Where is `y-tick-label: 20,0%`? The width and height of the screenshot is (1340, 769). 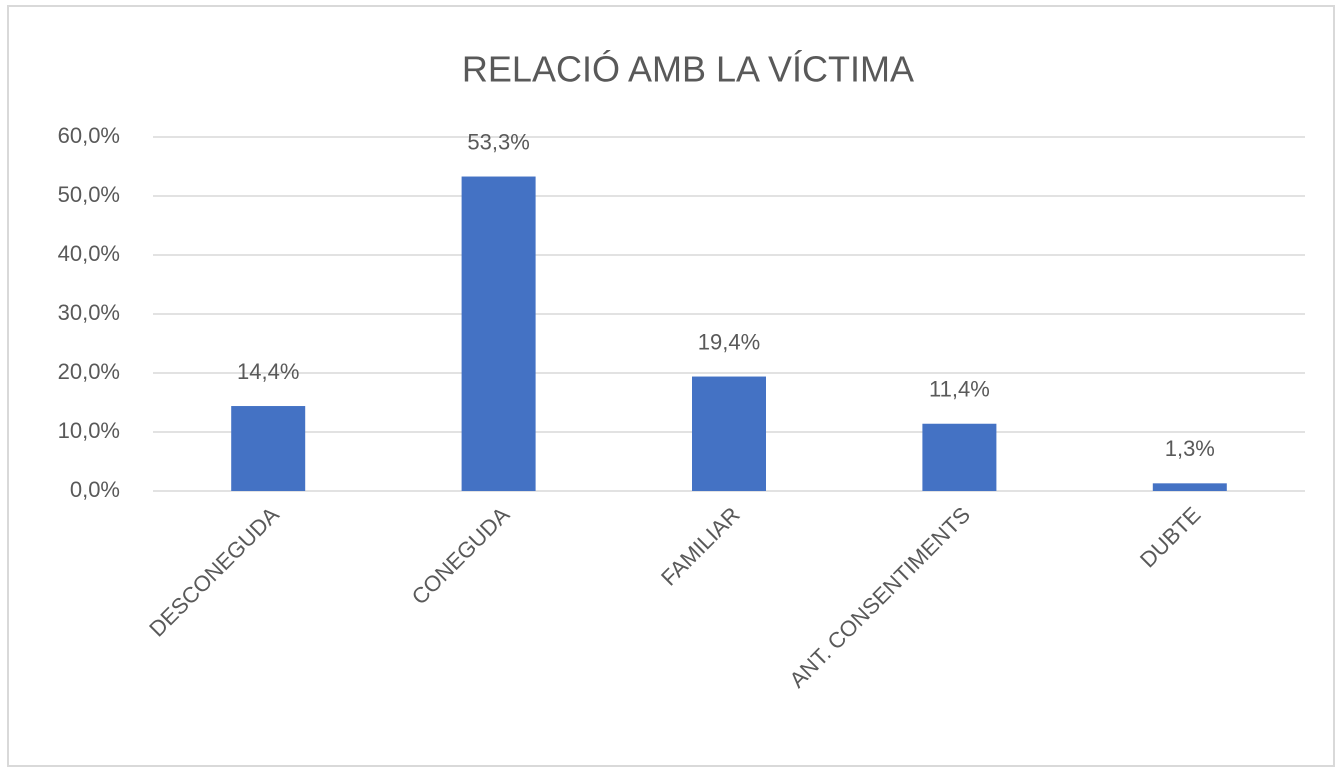
y-tick-label: 20,0% is located at coordinates (89, 371).